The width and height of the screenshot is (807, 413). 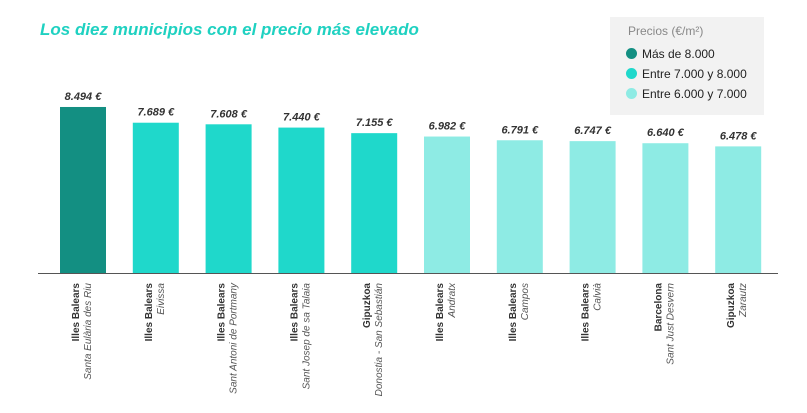 What do you see at coordinates (598, 297) in the screenshot?
I see `category-municipio-label: Calvià` at bounding box center [598, 297].